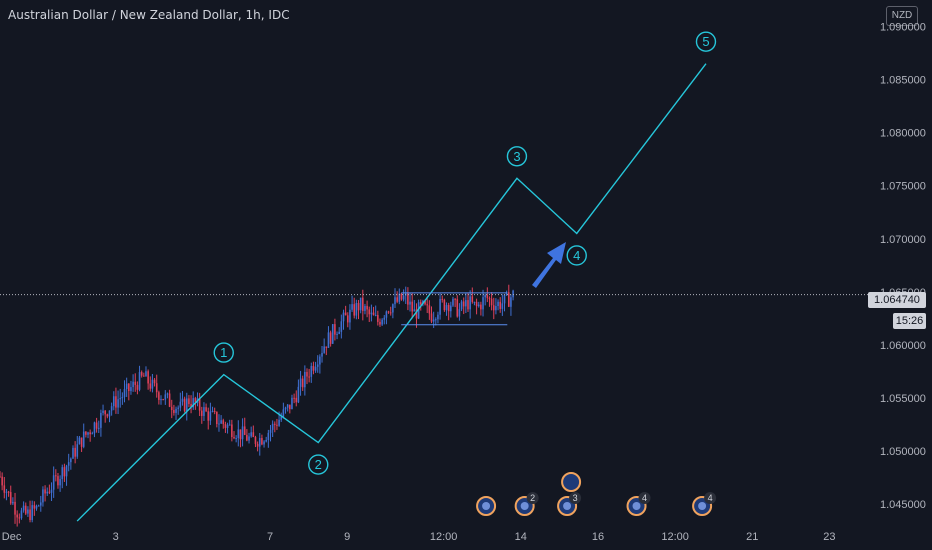  What do you see at coordinates (644, 498) in the screenshot?
I see `event-count-badge` at bounding box center [644, 498].